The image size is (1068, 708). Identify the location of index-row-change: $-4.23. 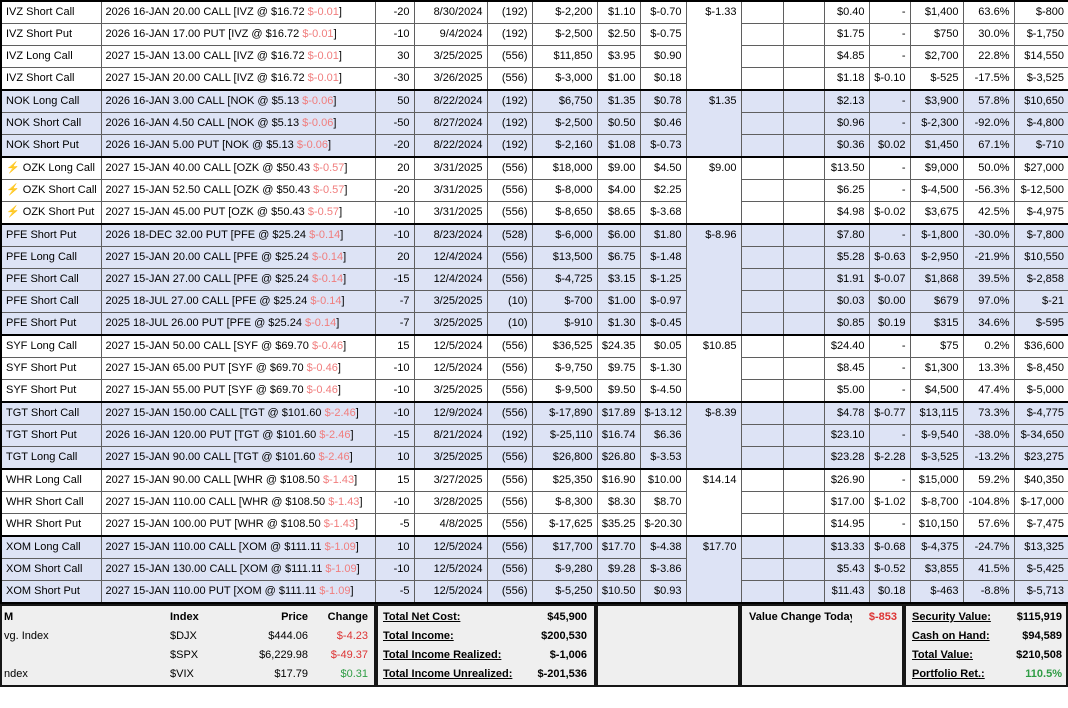
(352, 636).